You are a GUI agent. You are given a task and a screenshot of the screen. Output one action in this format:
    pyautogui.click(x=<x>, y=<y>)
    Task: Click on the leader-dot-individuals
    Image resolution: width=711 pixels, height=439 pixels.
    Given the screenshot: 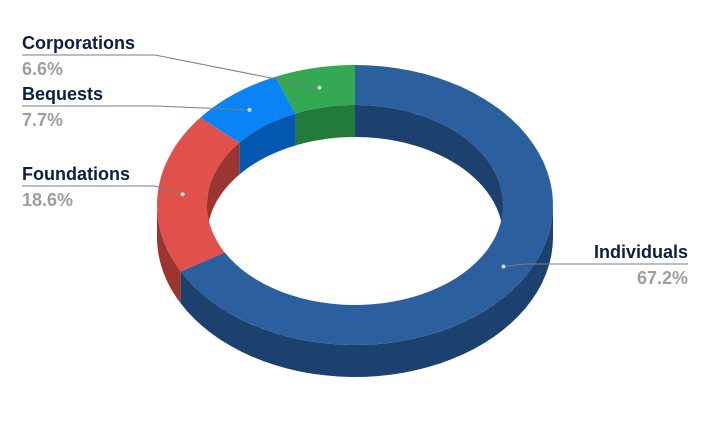 What is the action you would take?
    pyautogui.click(x=503, y=266)
    